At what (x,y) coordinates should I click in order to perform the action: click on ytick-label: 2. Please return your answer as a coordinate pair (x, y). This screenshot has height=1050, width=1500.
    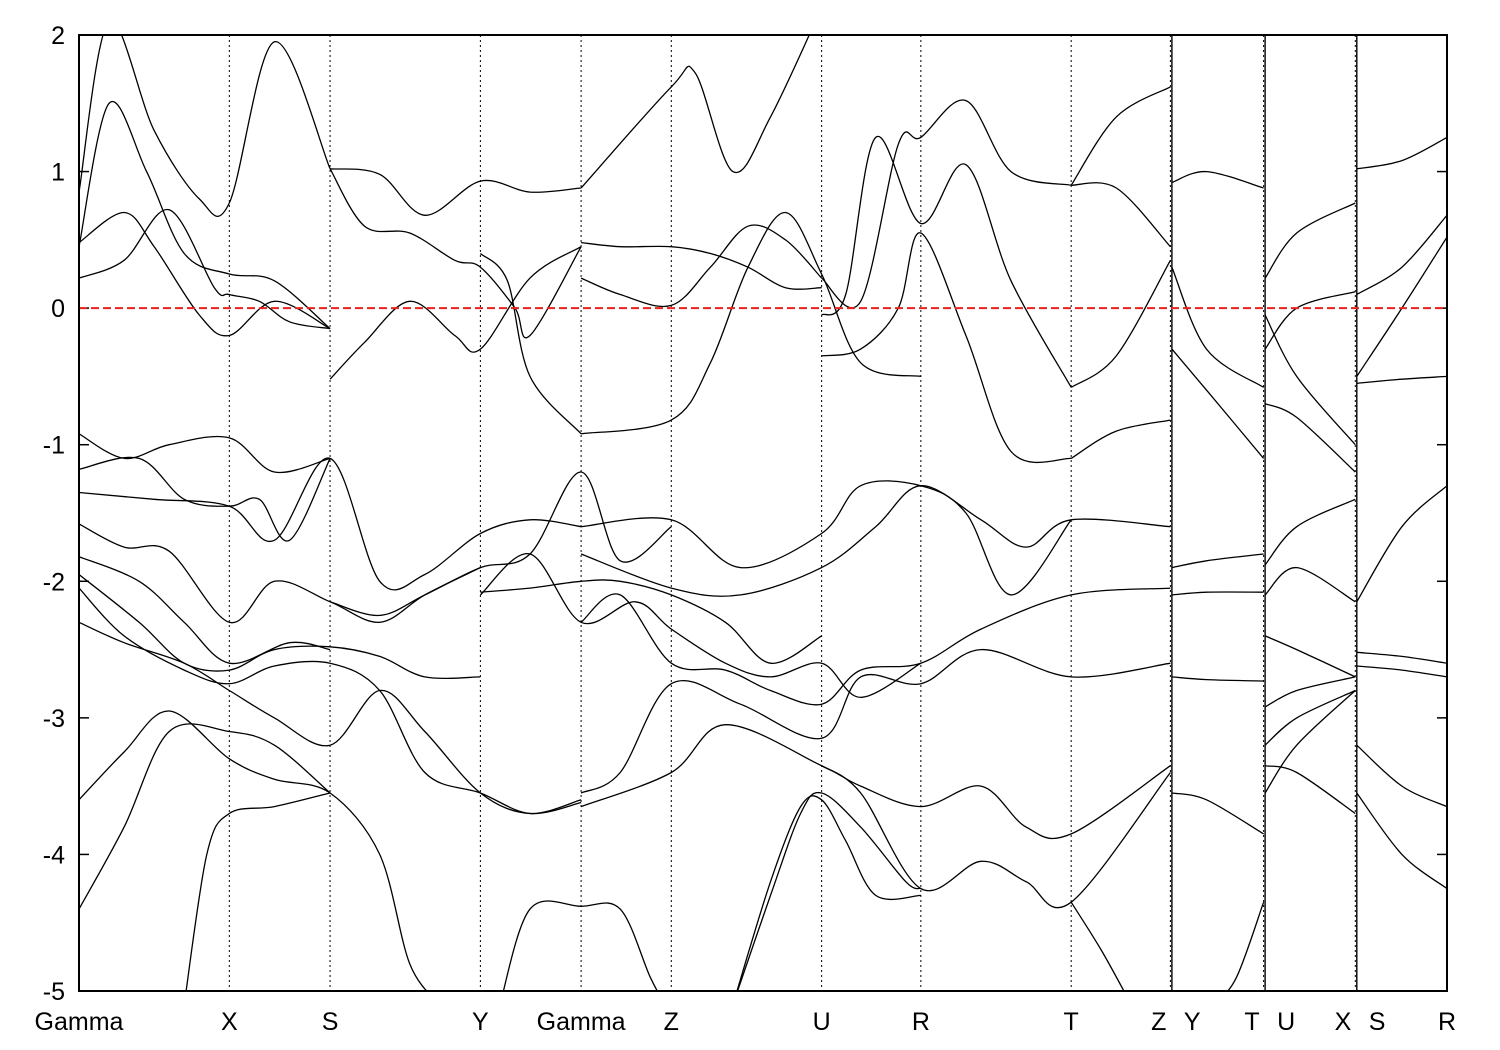
    Looking at the image, I should click on (58, 36).